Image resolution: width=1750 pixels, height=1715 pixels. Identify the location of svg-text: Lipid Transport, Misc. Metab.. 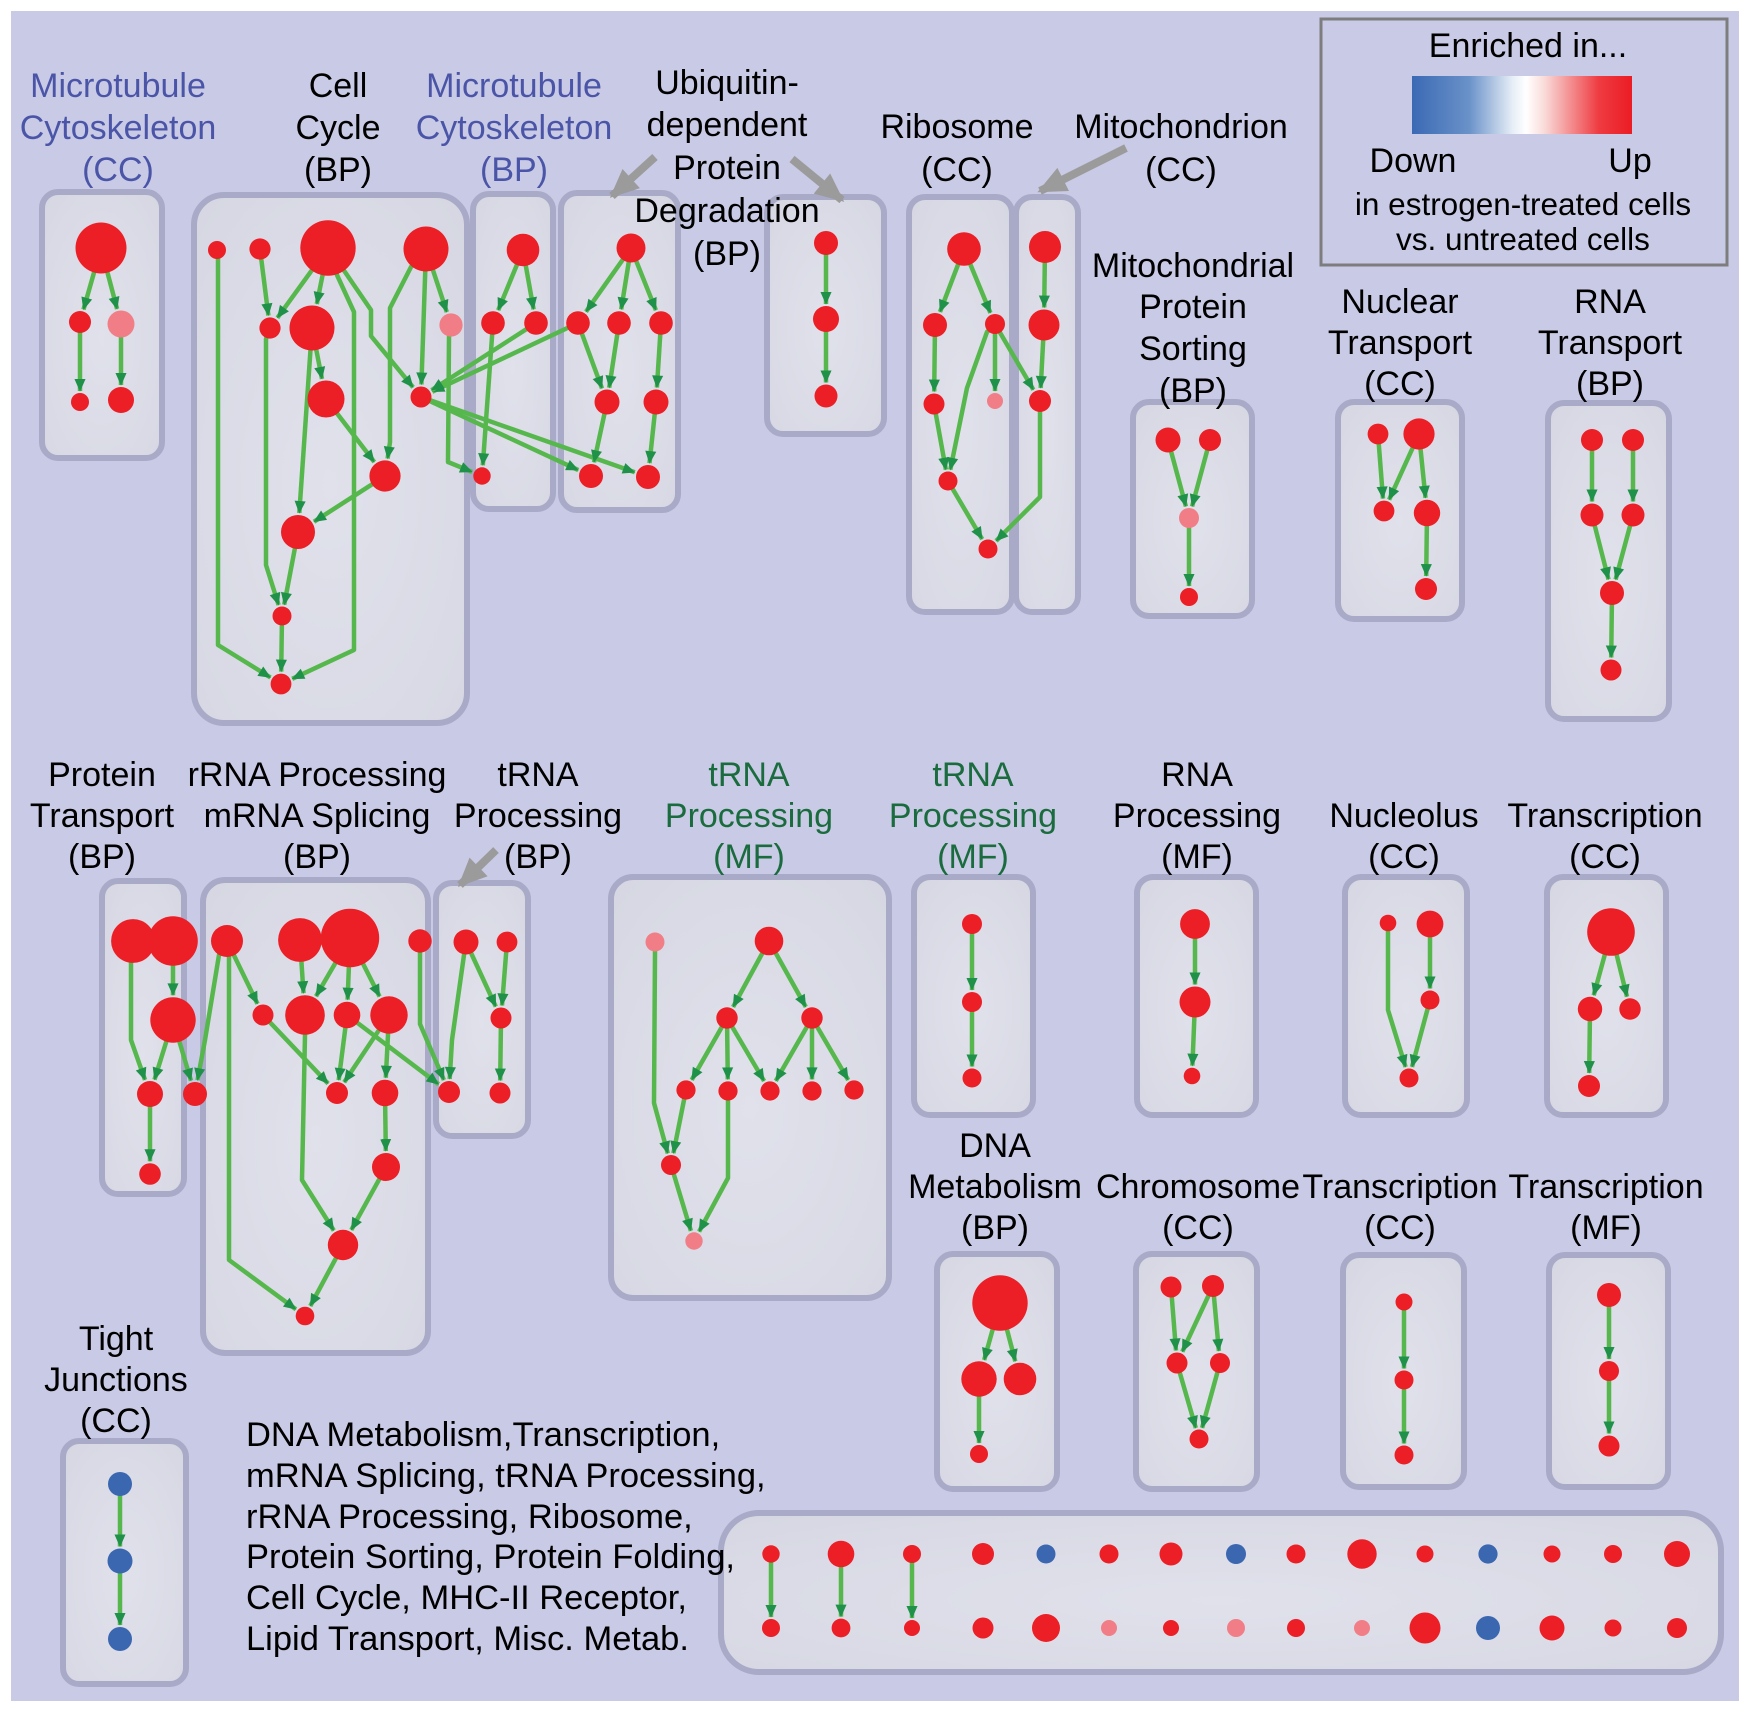
(467, 1639).